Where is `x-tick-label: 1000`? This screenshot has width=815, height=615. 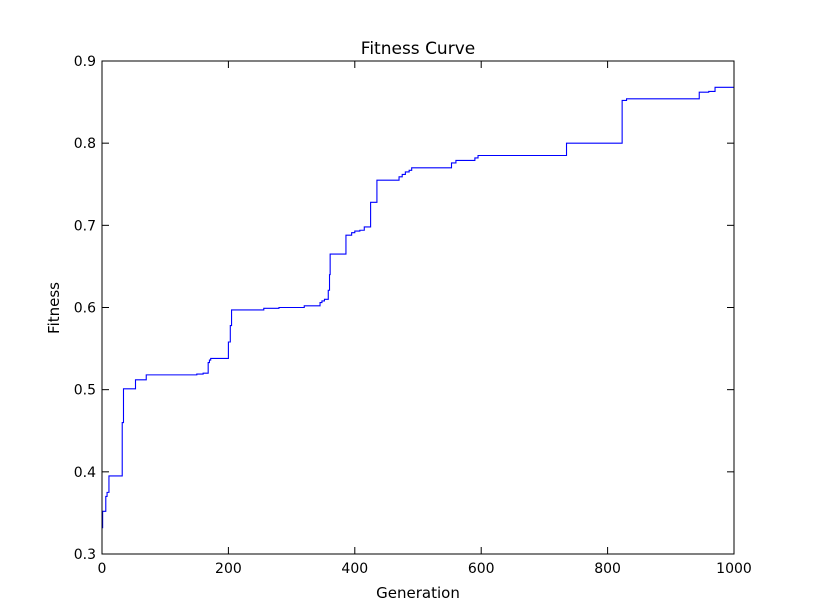 x-tick-label: 1000 is located at coordinates (734, 569).